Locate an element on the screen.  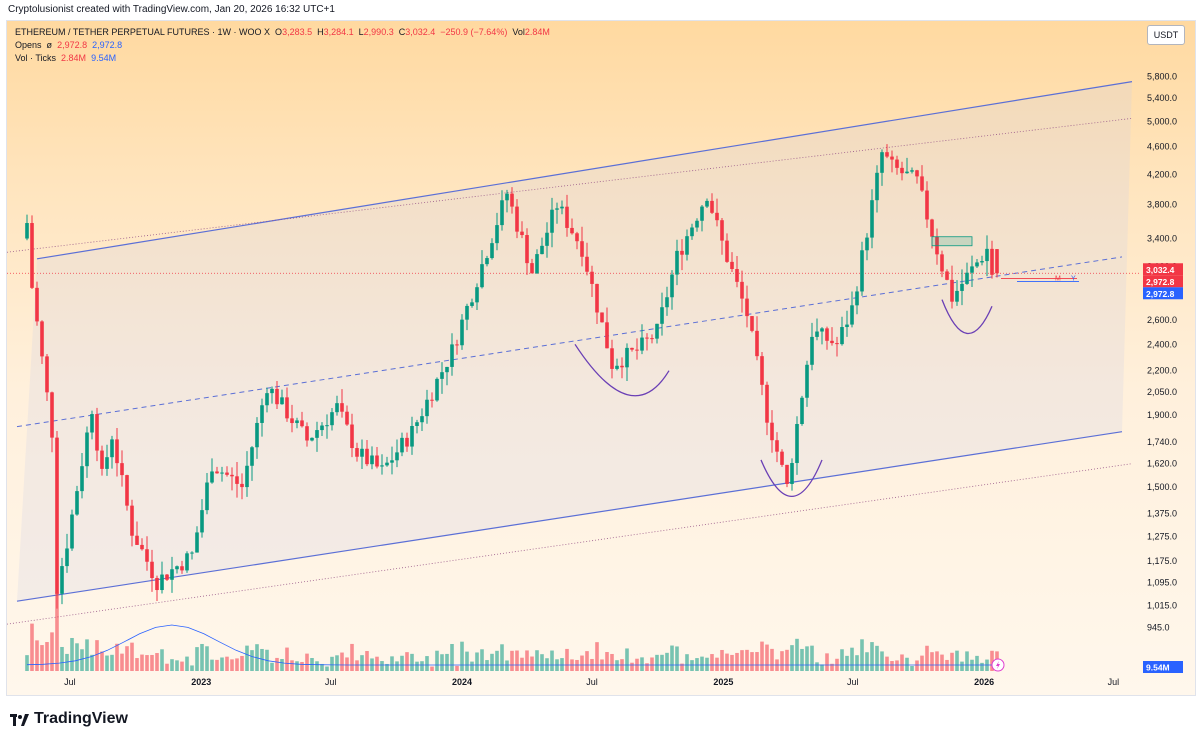
legend-vol-value: 2.84M is located at coordinates (537, 32).